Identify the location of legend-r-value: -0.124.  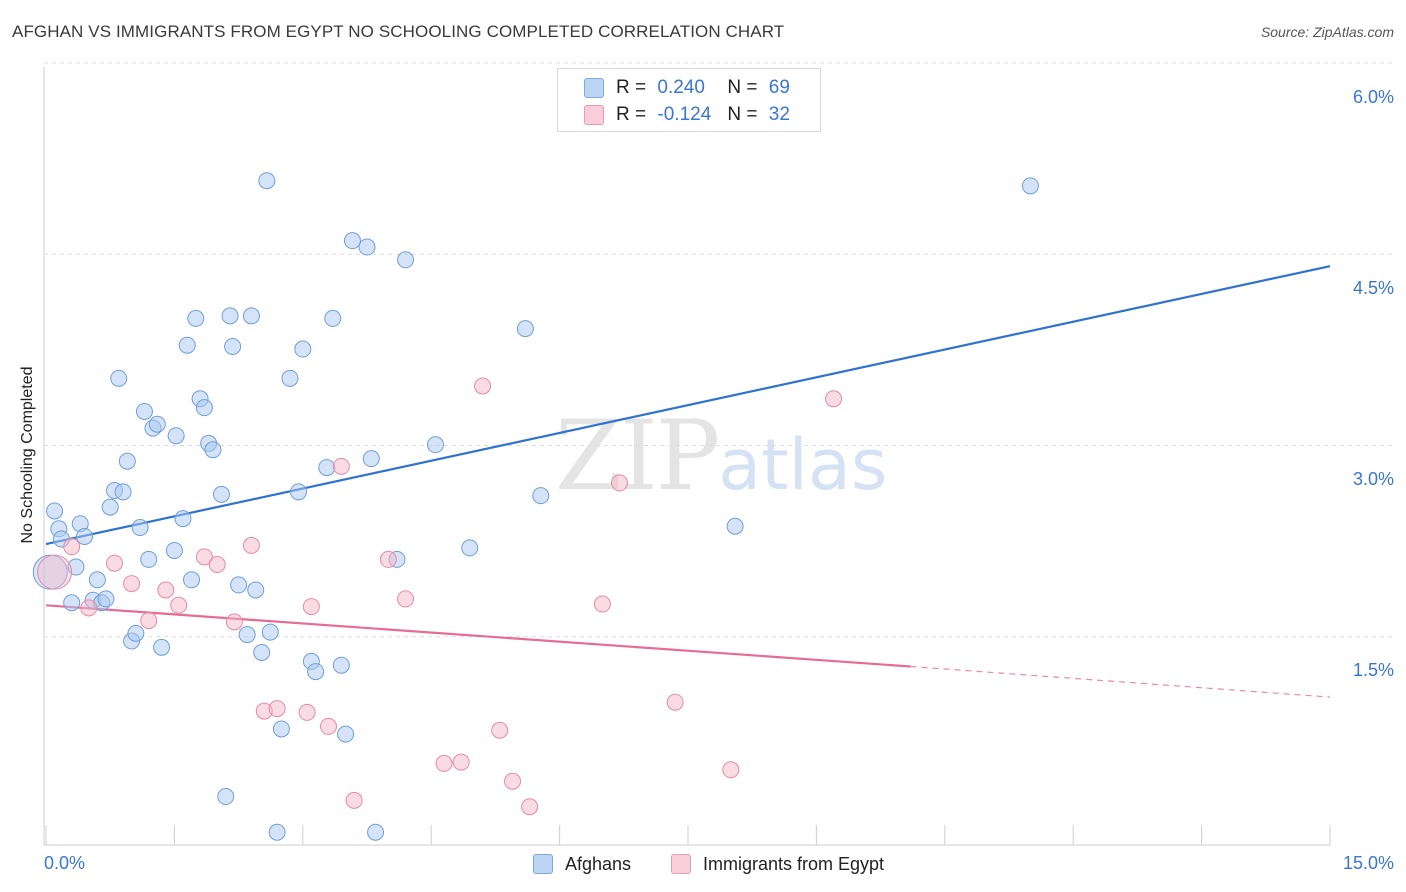
(684, 114).